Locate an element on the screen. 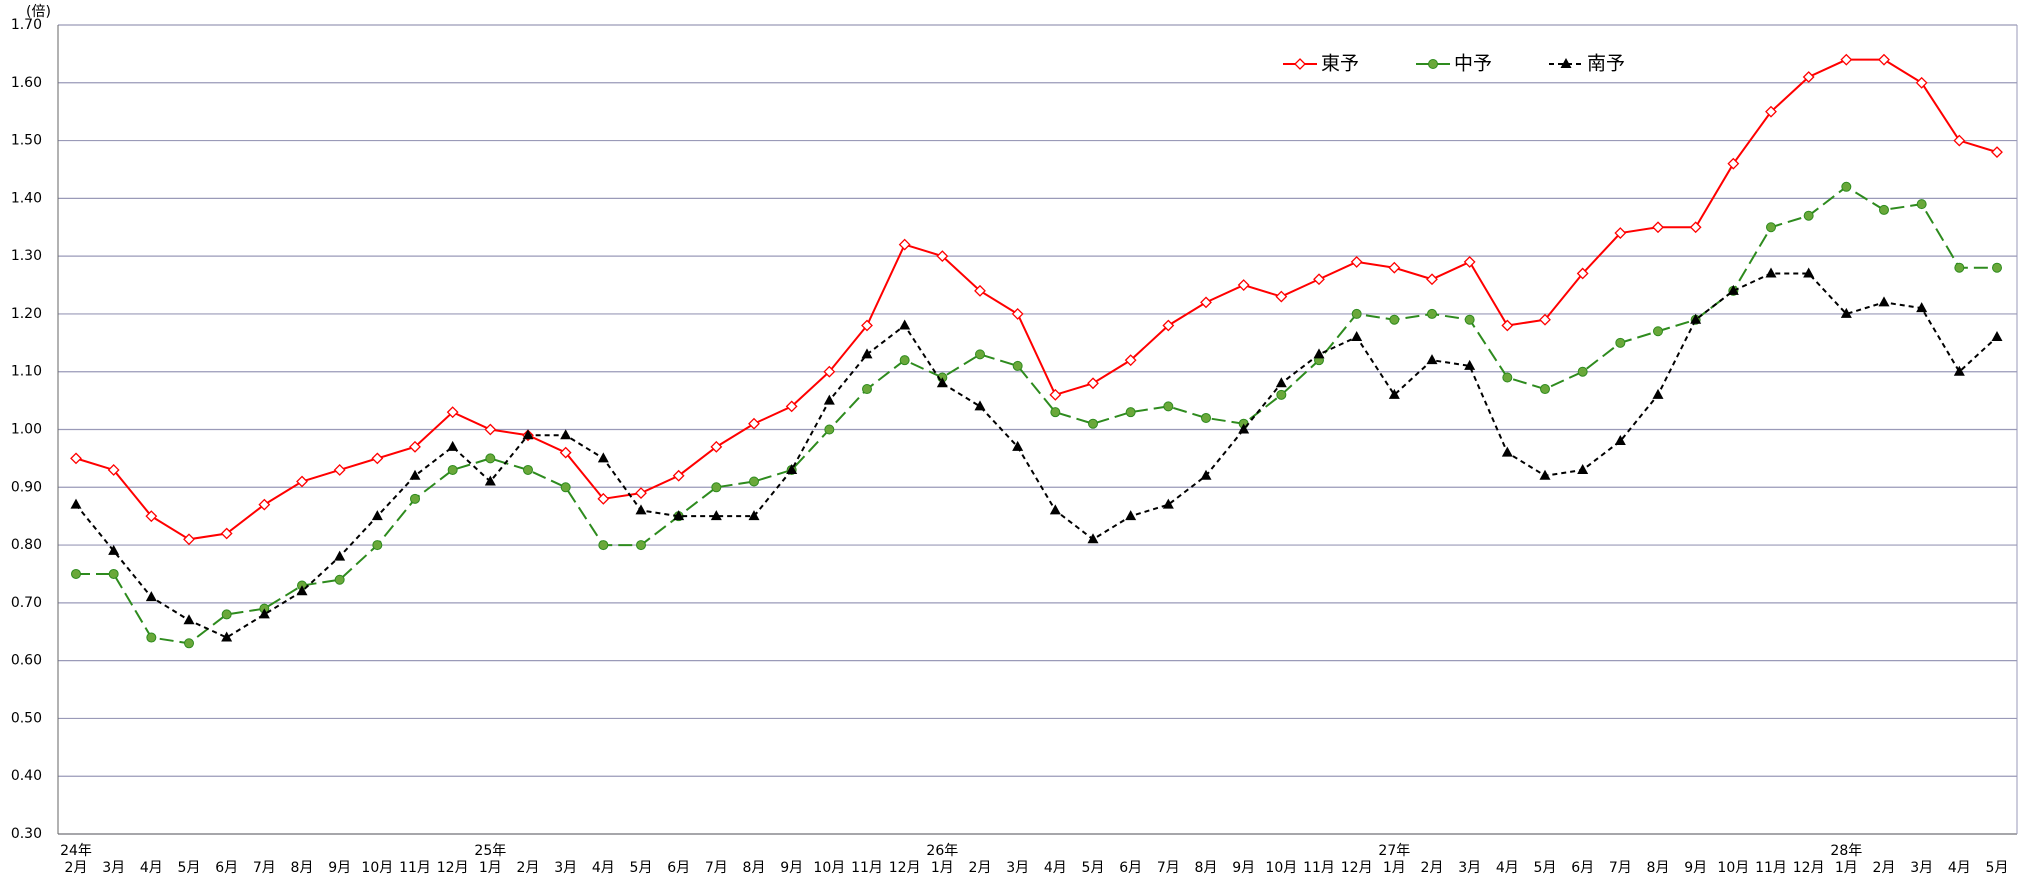  x-tick-label: 6月 is located at coordinates (678, 868).